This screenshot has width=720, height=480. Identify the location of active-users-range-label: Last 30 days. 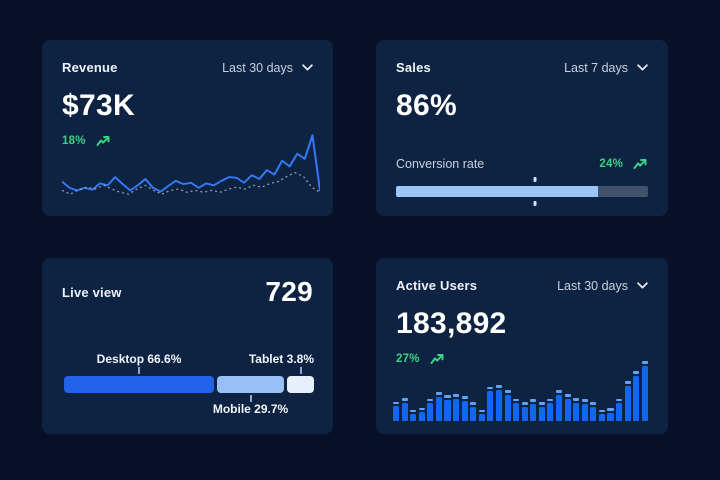
(592, 285).